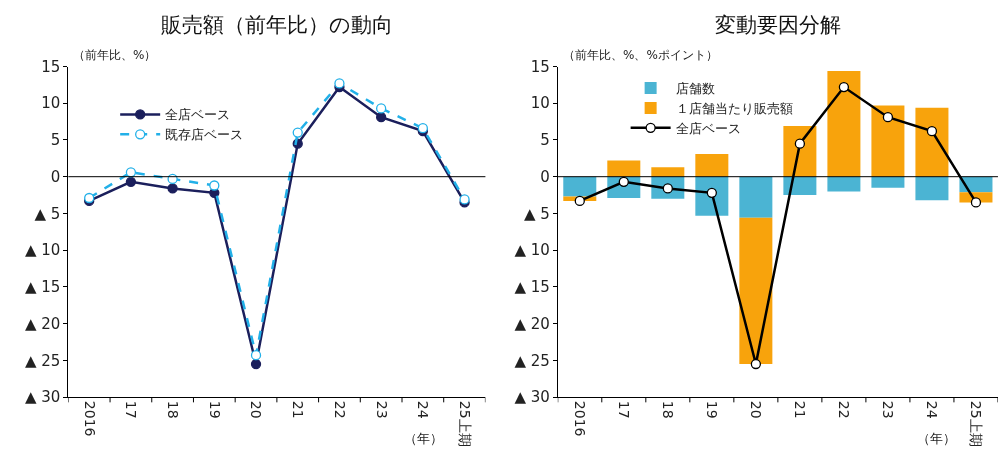 This screenshot has width=1005, height=457. What do you see at coordinates (778, 25) in the screenshot?
I see `chart-title: 変動要因分解` at bounding box center [778, 25].